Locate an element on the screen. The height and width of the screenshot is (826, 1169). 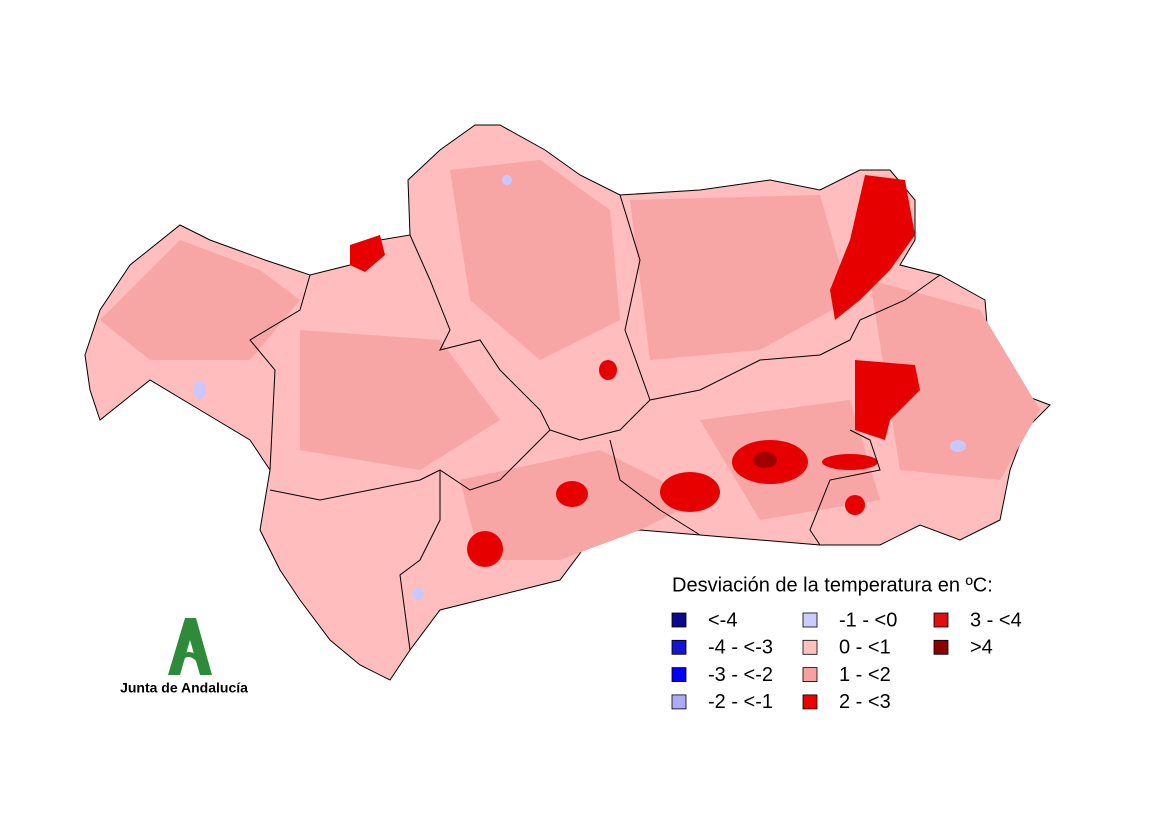
legend-label: 2 - <3 is located at coordinates (865, 702).